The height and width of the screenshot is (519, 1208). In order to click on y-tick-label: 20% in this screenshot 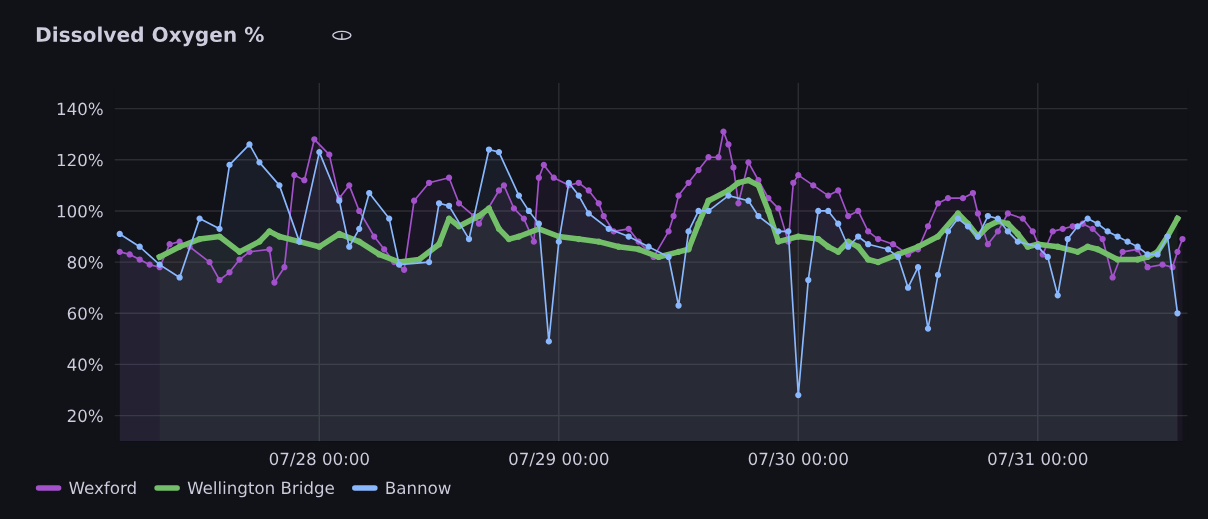, I will do `click(85, 416)`.